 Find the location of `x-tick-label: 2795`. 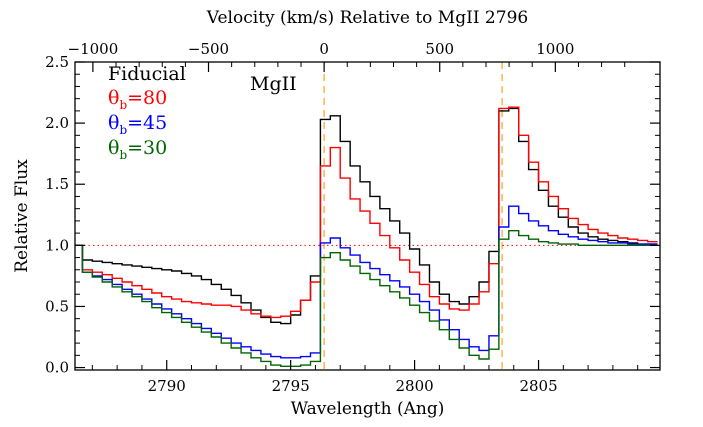

x-tick-label: 2795 is located at coordinates (291, 386).